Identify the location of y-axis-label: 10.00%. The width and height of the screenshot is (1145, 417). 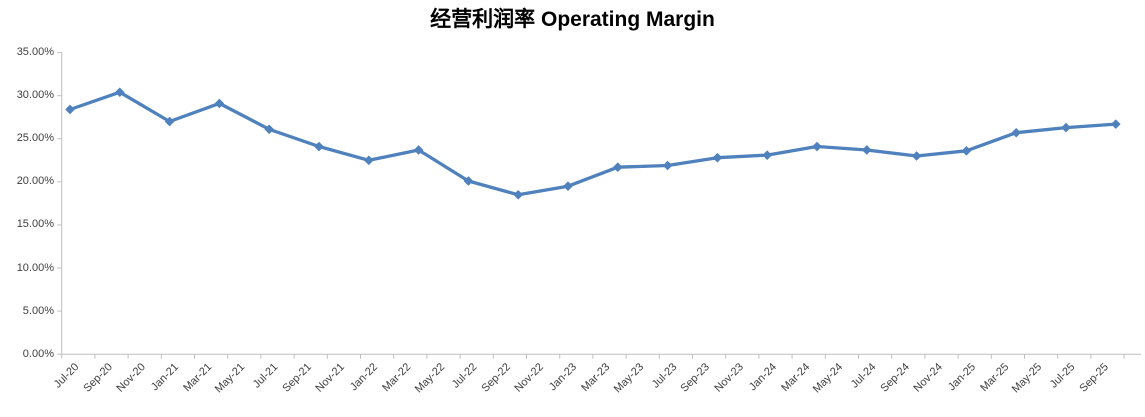
(35, 267).